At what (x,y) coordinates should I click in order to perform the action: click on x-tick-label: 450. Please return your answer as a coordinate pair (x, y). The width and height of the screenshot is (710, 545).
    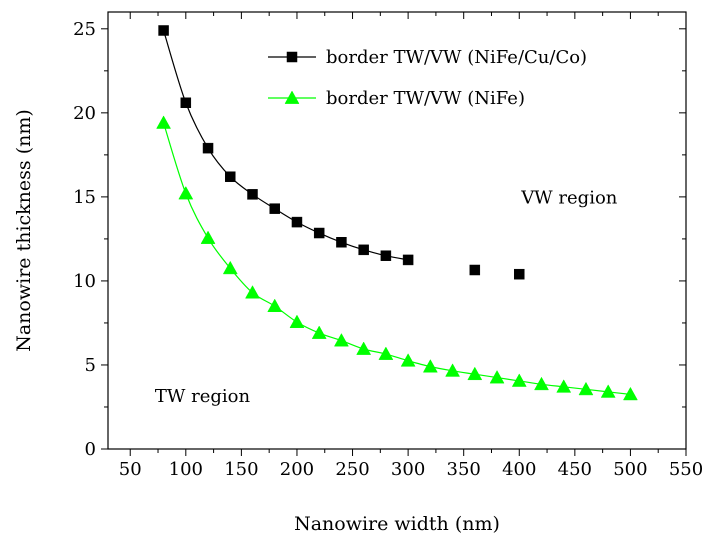
    Looking at the image, I should click on (575, 469).